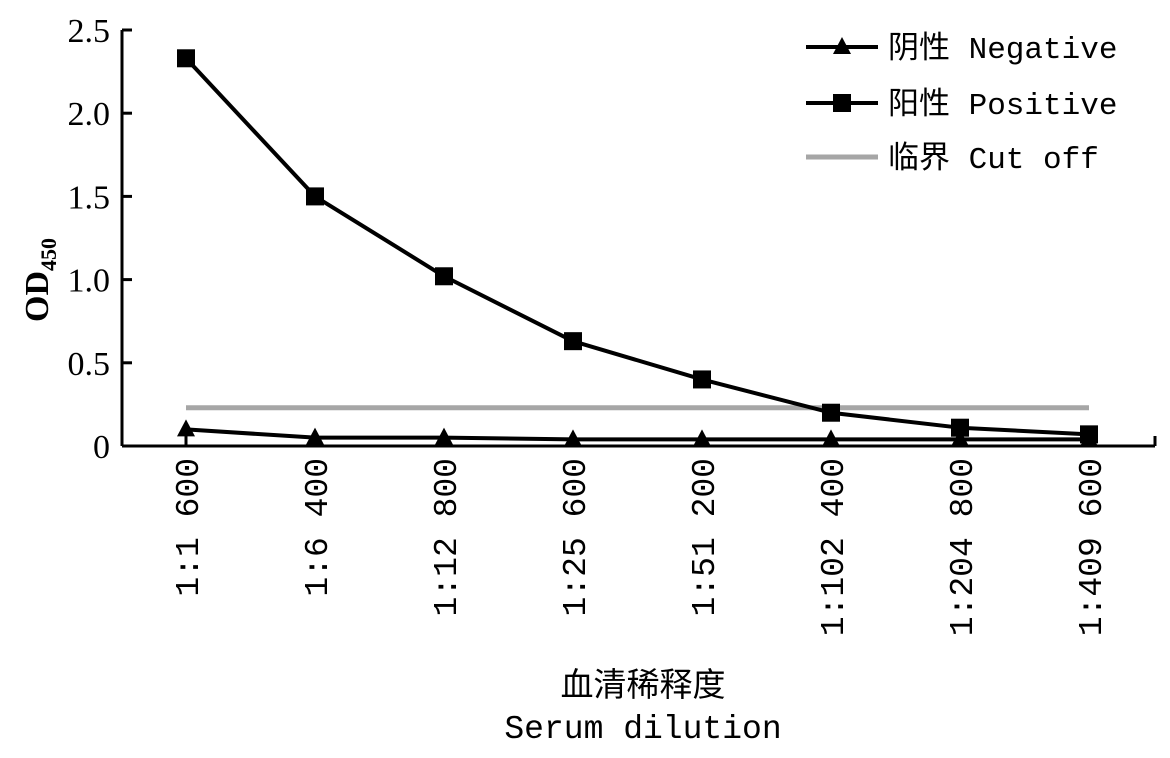 Image resolution: width=1170 pixels, height=758 pixels. Describe the element at coordinates (963, 547) in the screenshot. I see `x-tick-label: 1:204 800` at that location.